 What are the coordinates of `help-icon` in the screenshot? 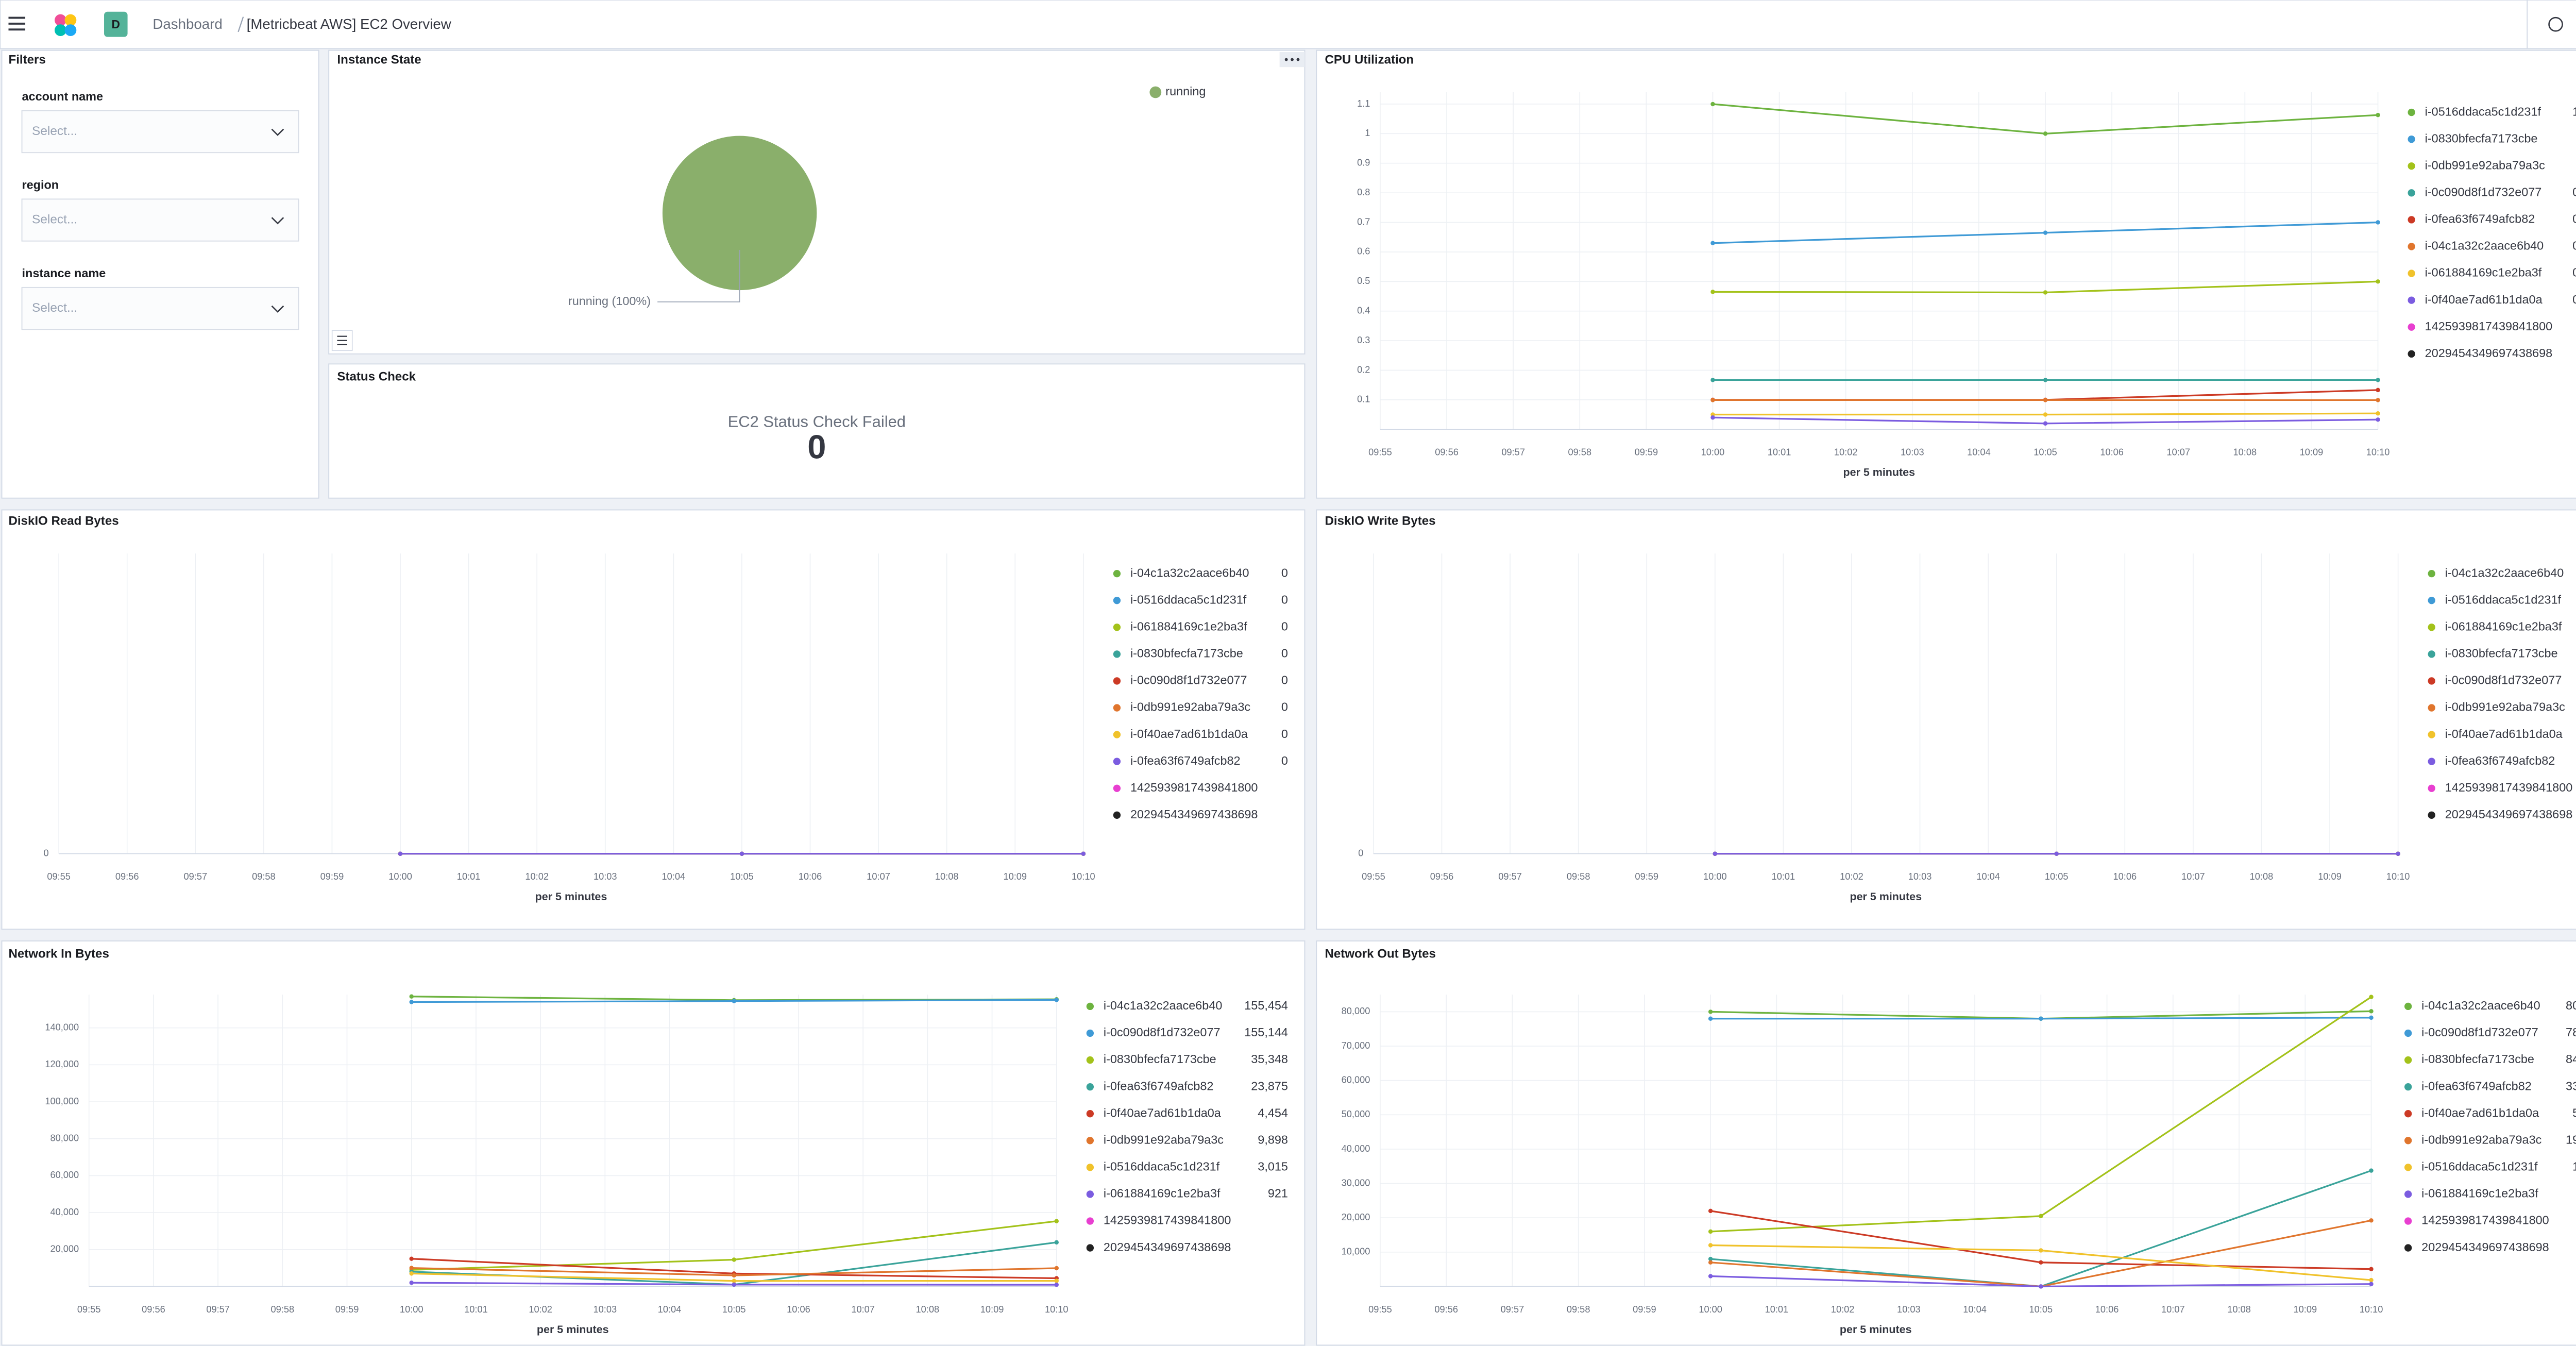 It's located at (2555, 24).